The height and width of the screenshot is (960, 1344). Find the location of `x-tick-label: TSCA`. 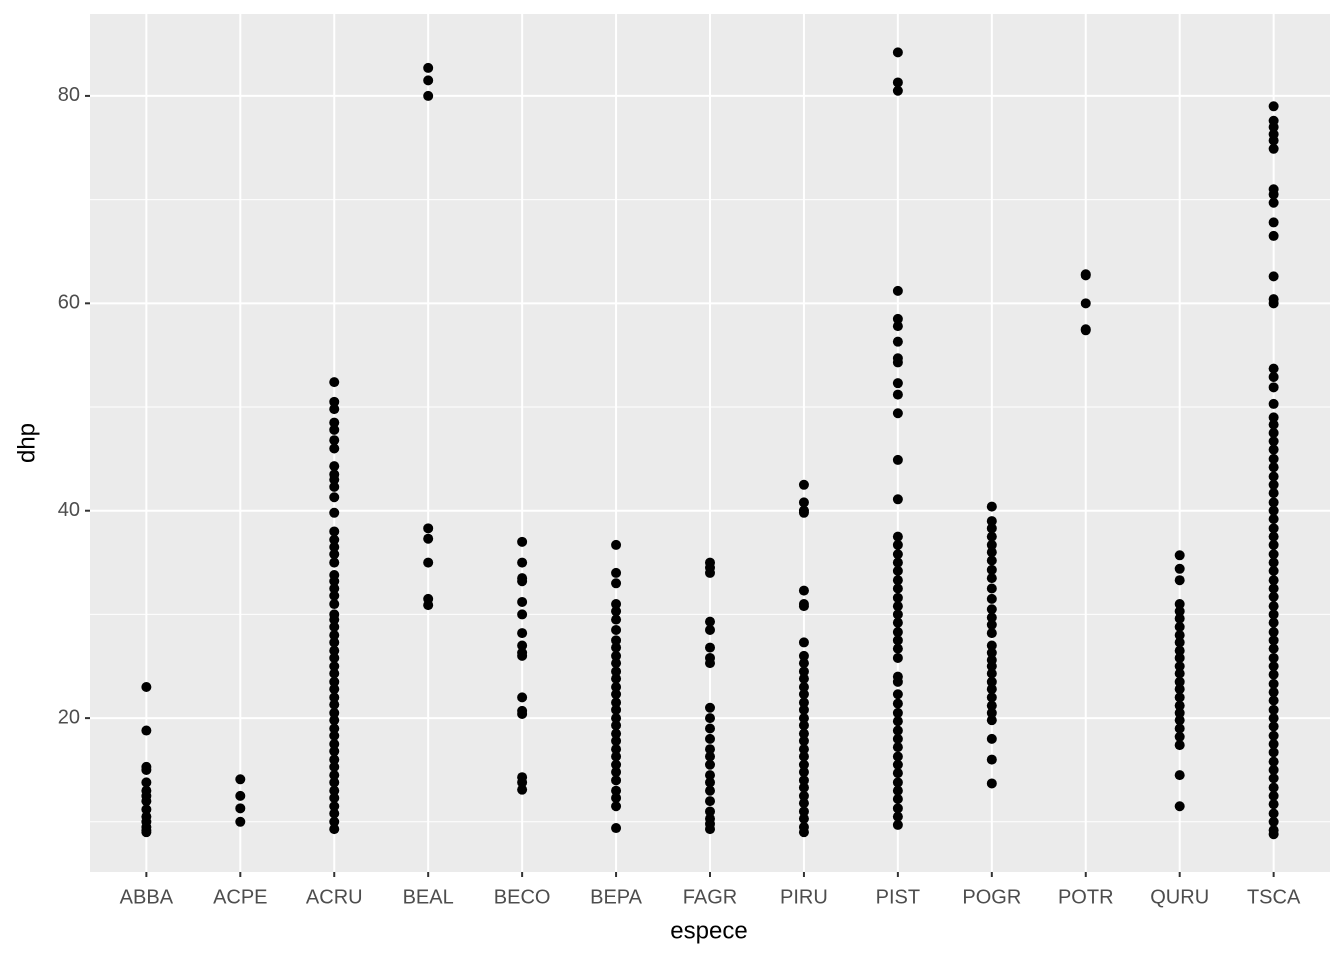

x-tick-label: TSCA is located at coordinates (1274, 897).